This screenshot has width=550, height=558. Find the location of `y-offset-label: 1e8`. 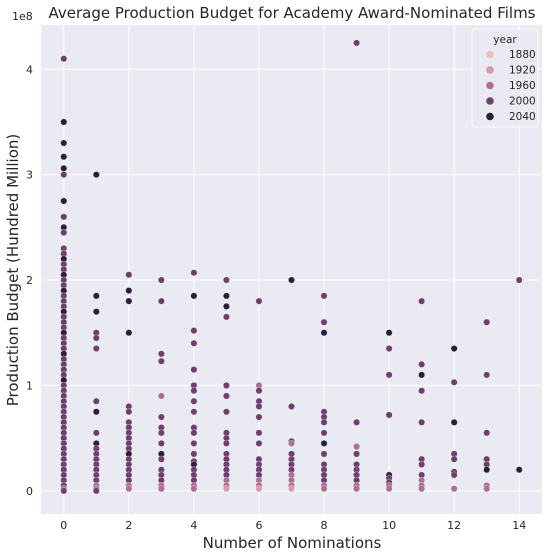

y-offset-label: 1e8 is located at coordinates (22, 16).